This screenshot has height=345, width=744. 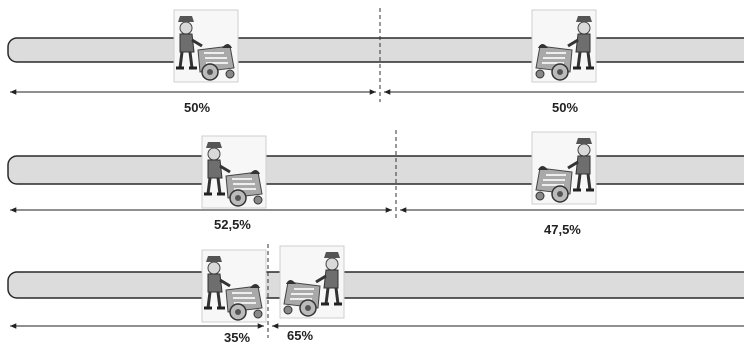 What do you see at coordinates (237, 337) in the screenshot?
I see `left-share-label: 35%` at bounding box center [237, 337].